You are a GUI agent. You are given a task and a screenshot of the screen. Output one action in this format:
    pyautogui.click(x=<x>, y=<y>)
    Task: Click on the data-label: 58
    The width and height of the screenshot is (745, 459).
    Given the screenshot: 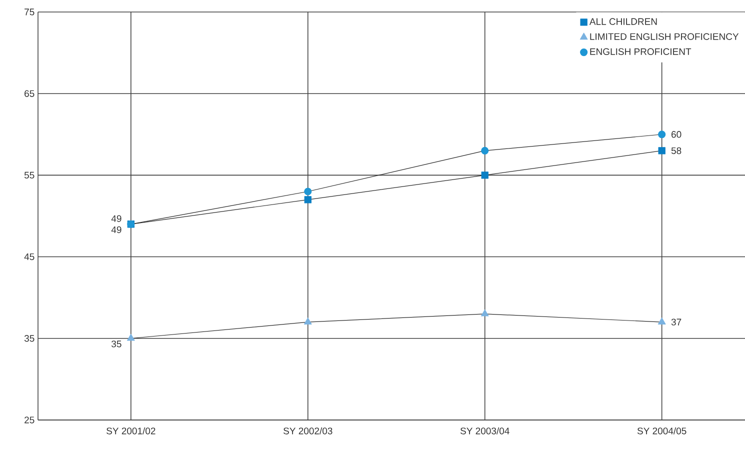 What is the action you would take?
    pyautogui.click(x=676, y=150)
    